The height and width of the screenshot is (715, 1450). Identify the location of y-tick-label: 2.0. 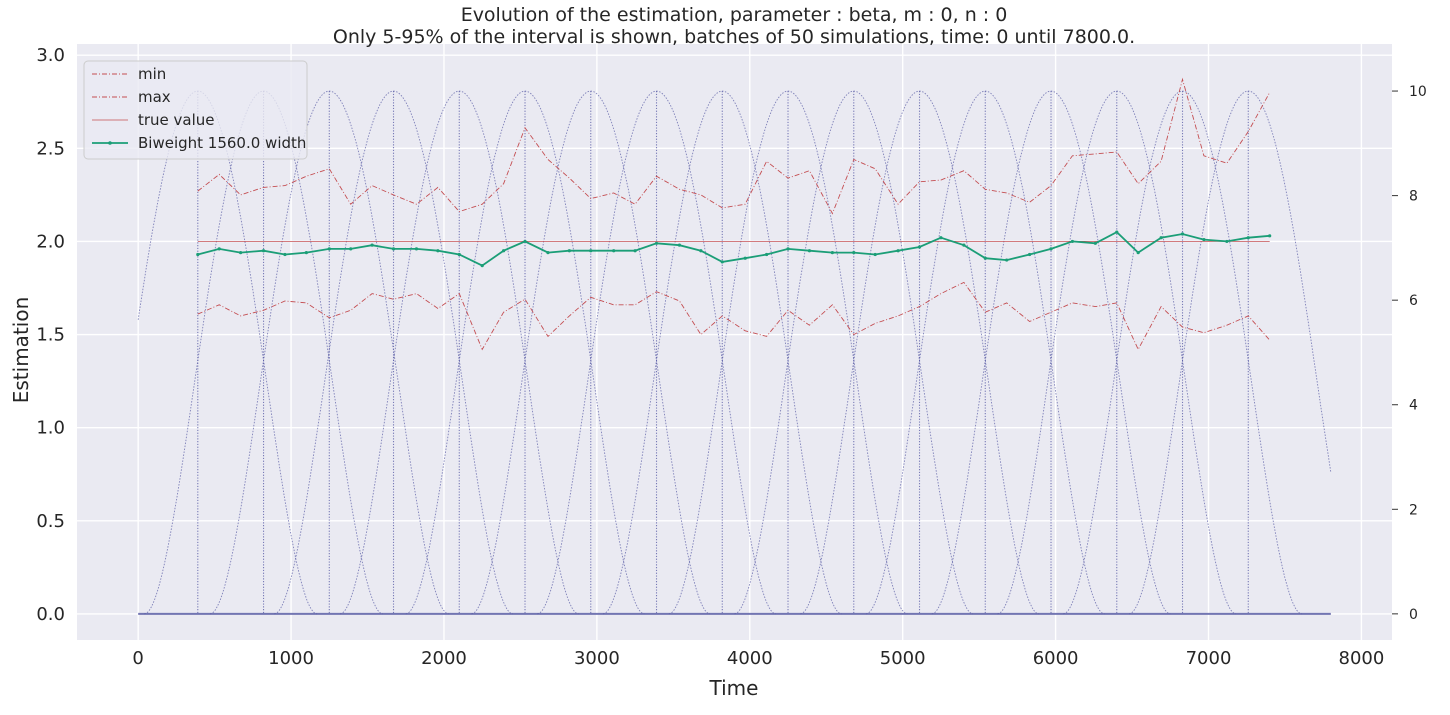
(50, 241).